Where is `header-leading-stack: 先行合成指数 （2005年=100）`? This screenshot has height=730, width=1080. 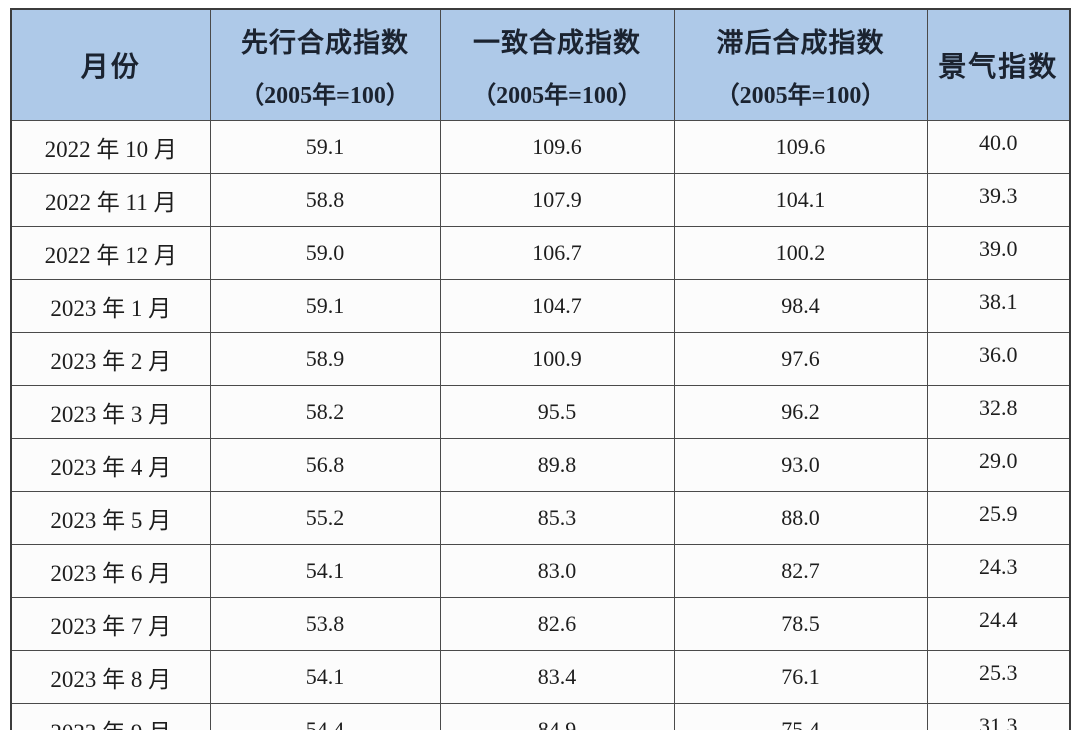
header-leading-stack: 先行合成指数 （2005年=100） is located at coordinates (325, 65).